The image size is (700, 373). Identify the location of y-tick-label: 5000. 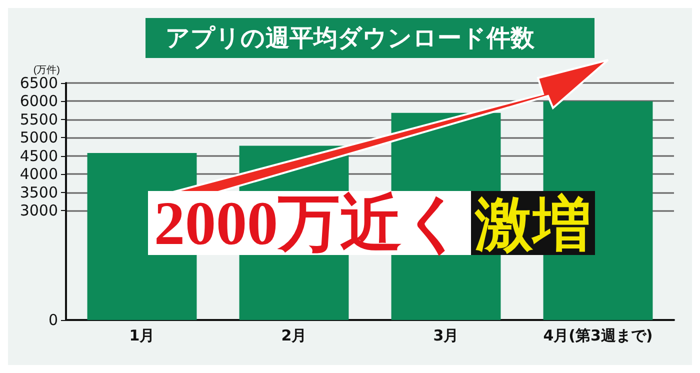
(39, 137).